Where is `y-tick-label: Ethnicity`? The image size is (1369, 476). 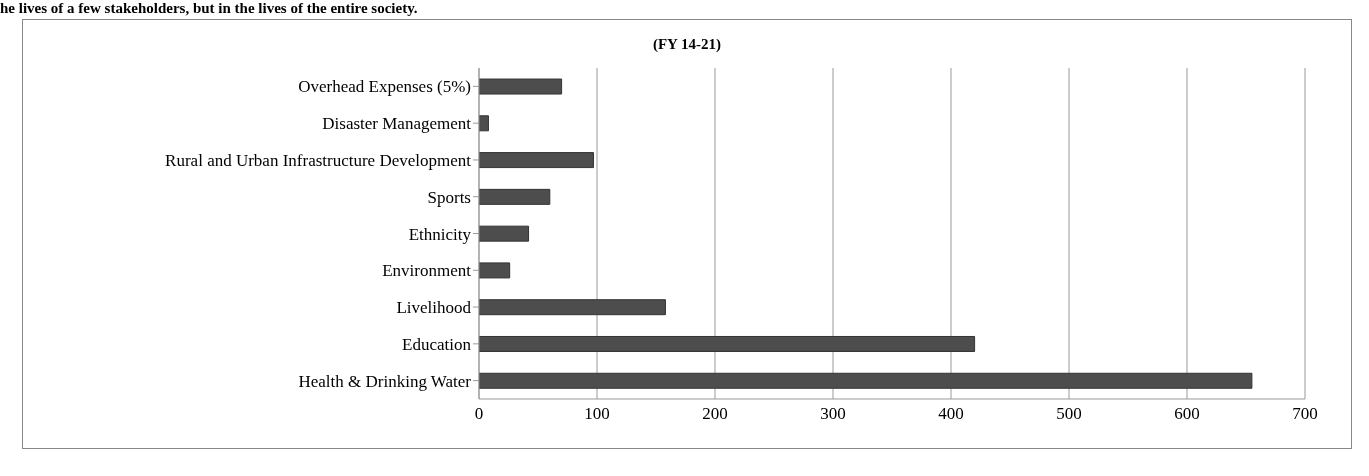
y-tick-label: Ethnicity is located at coordinates (440, 234).